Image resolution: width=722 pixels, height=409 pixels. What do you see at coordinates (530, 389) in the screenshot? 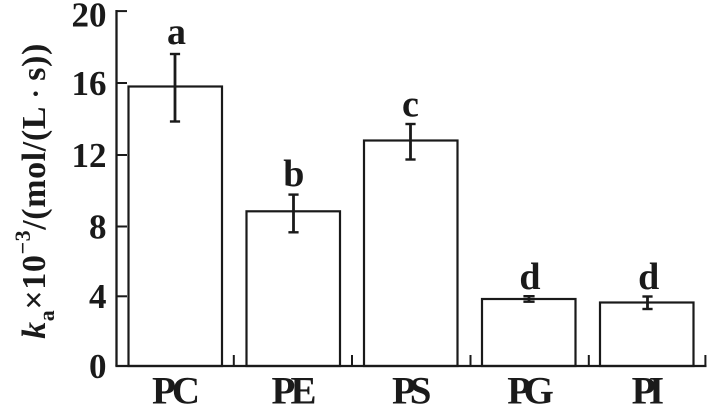
I see `svg-text: PG` at bounding box center [530, 389].